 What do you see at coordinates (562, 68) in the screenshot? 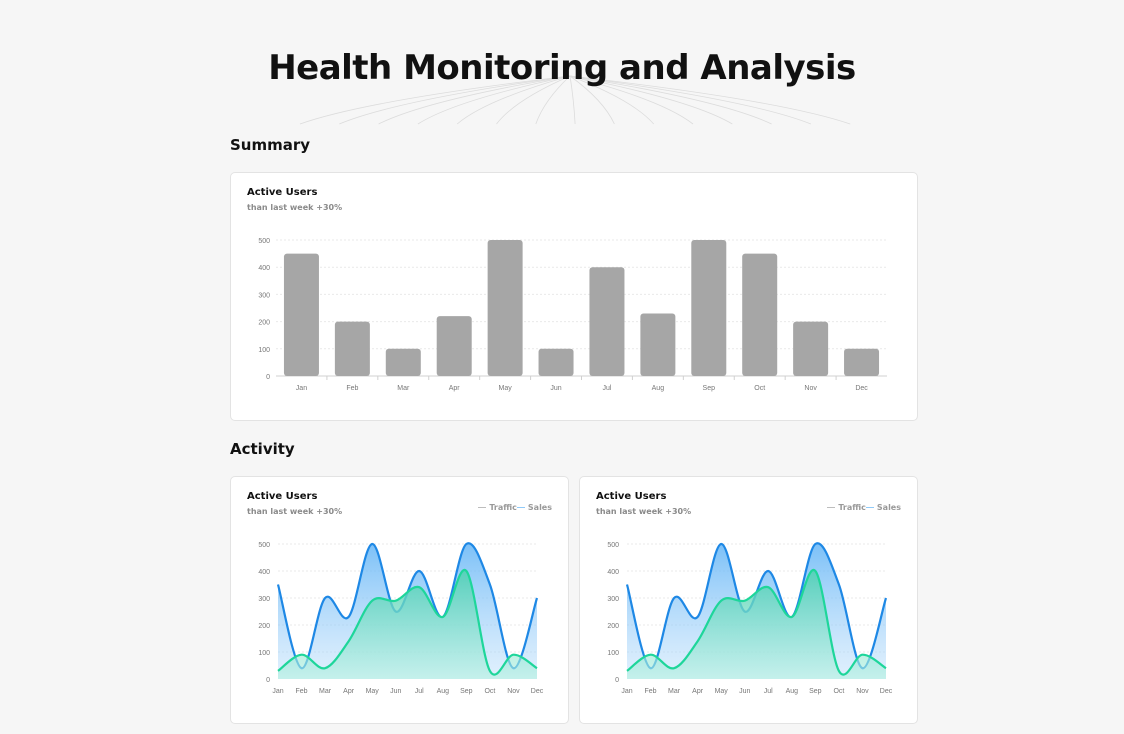
I see `page-title: Health Monitoring and Analysis` at bounding box center [562, 68].